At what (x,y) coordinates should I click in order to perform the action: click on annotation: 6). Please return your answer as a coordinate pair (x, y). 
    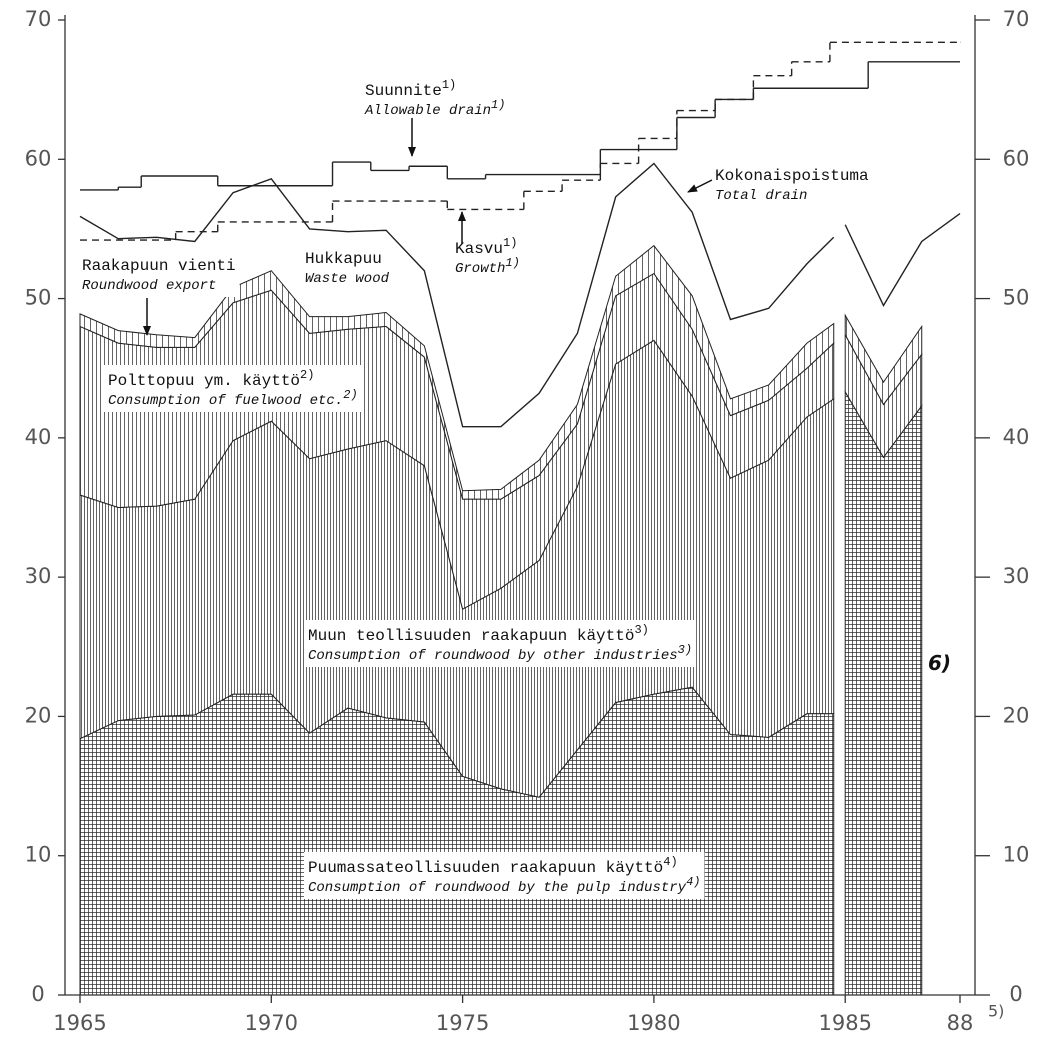
    Looking at the image, I should click on (939, 663).